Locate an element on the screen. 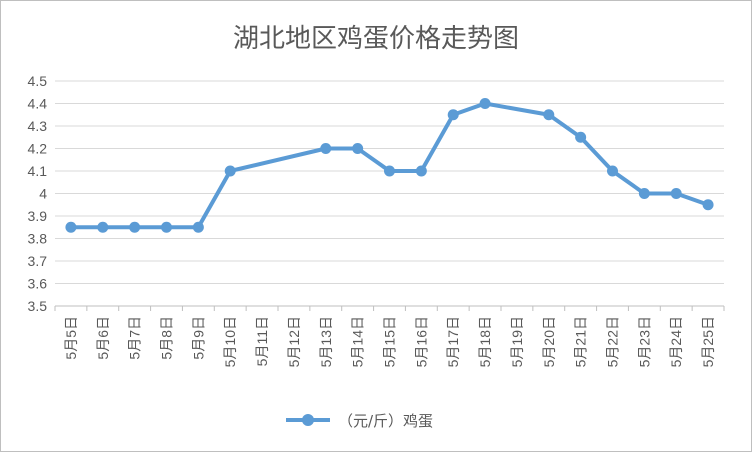 This screenshot has height=452, width=752. y-tick-label: 3.9 is located at coordinates (38, 216).